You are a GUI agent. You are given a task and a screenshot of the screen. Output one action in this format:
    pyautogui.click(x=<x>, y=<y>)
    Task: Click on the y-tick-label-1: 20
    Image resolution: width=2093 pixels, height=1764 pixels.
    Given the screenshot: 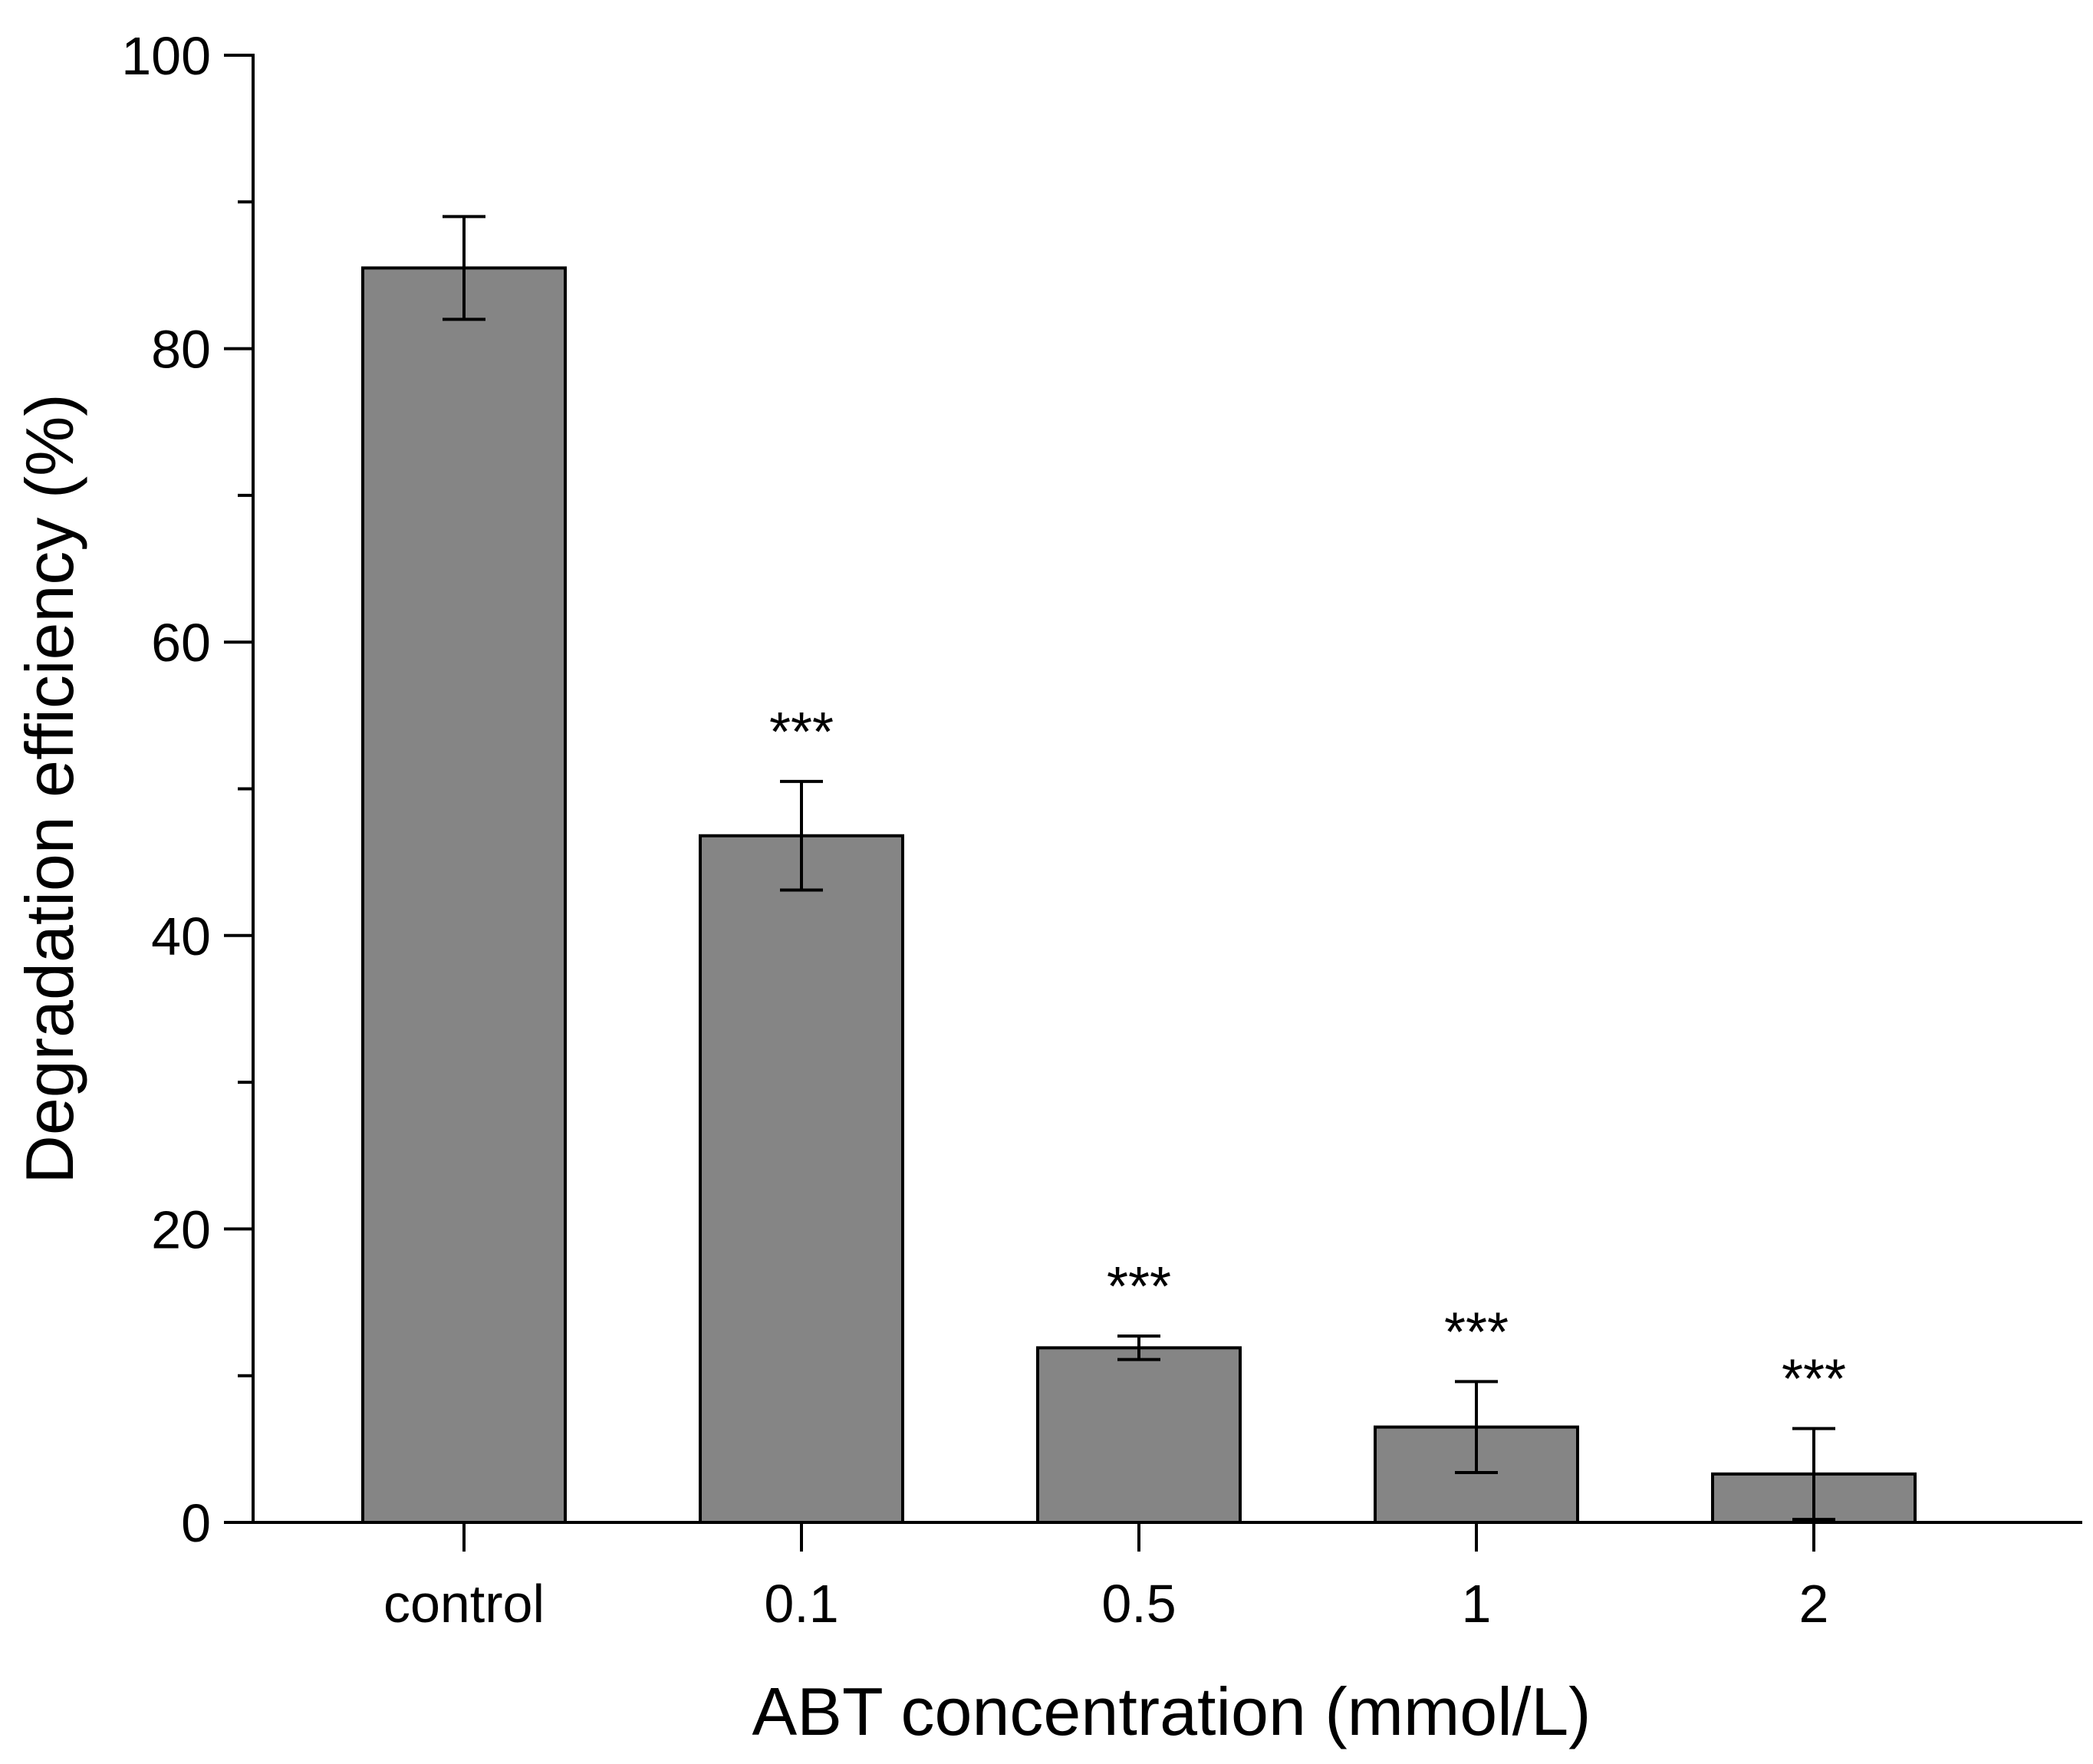 What is the action you would take?
    pyautogui.click(x=181, y=1229)
    